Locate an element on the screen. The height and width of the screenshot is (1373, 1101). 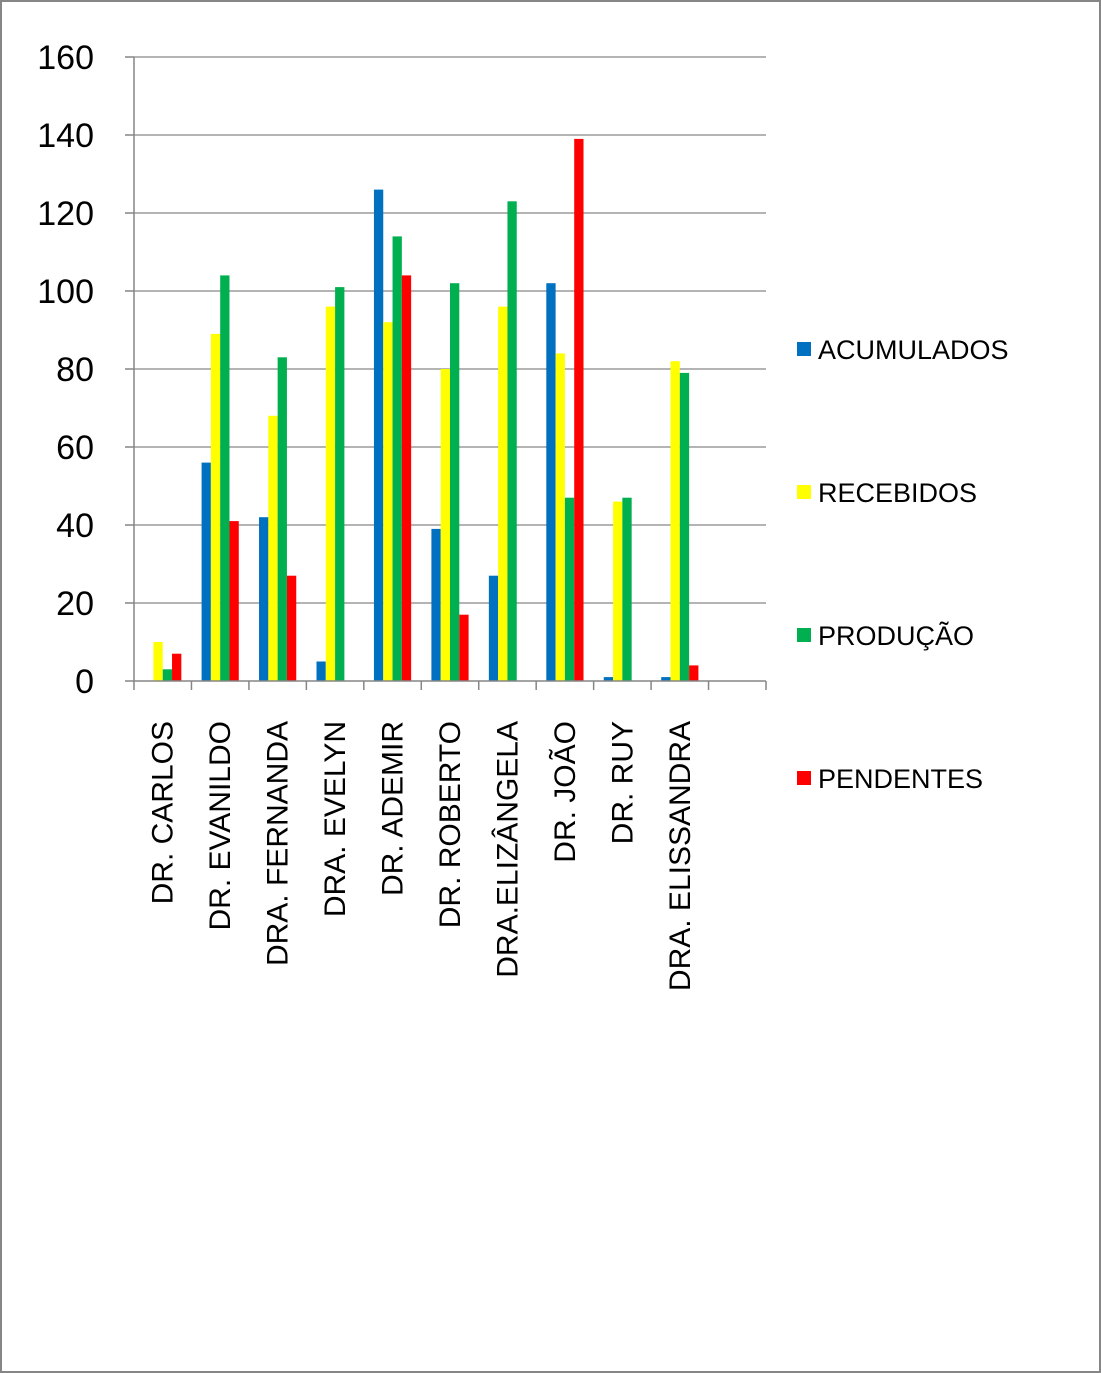
legend-label-produção: PRODUÇÃO is located at coordinates (896, 635).